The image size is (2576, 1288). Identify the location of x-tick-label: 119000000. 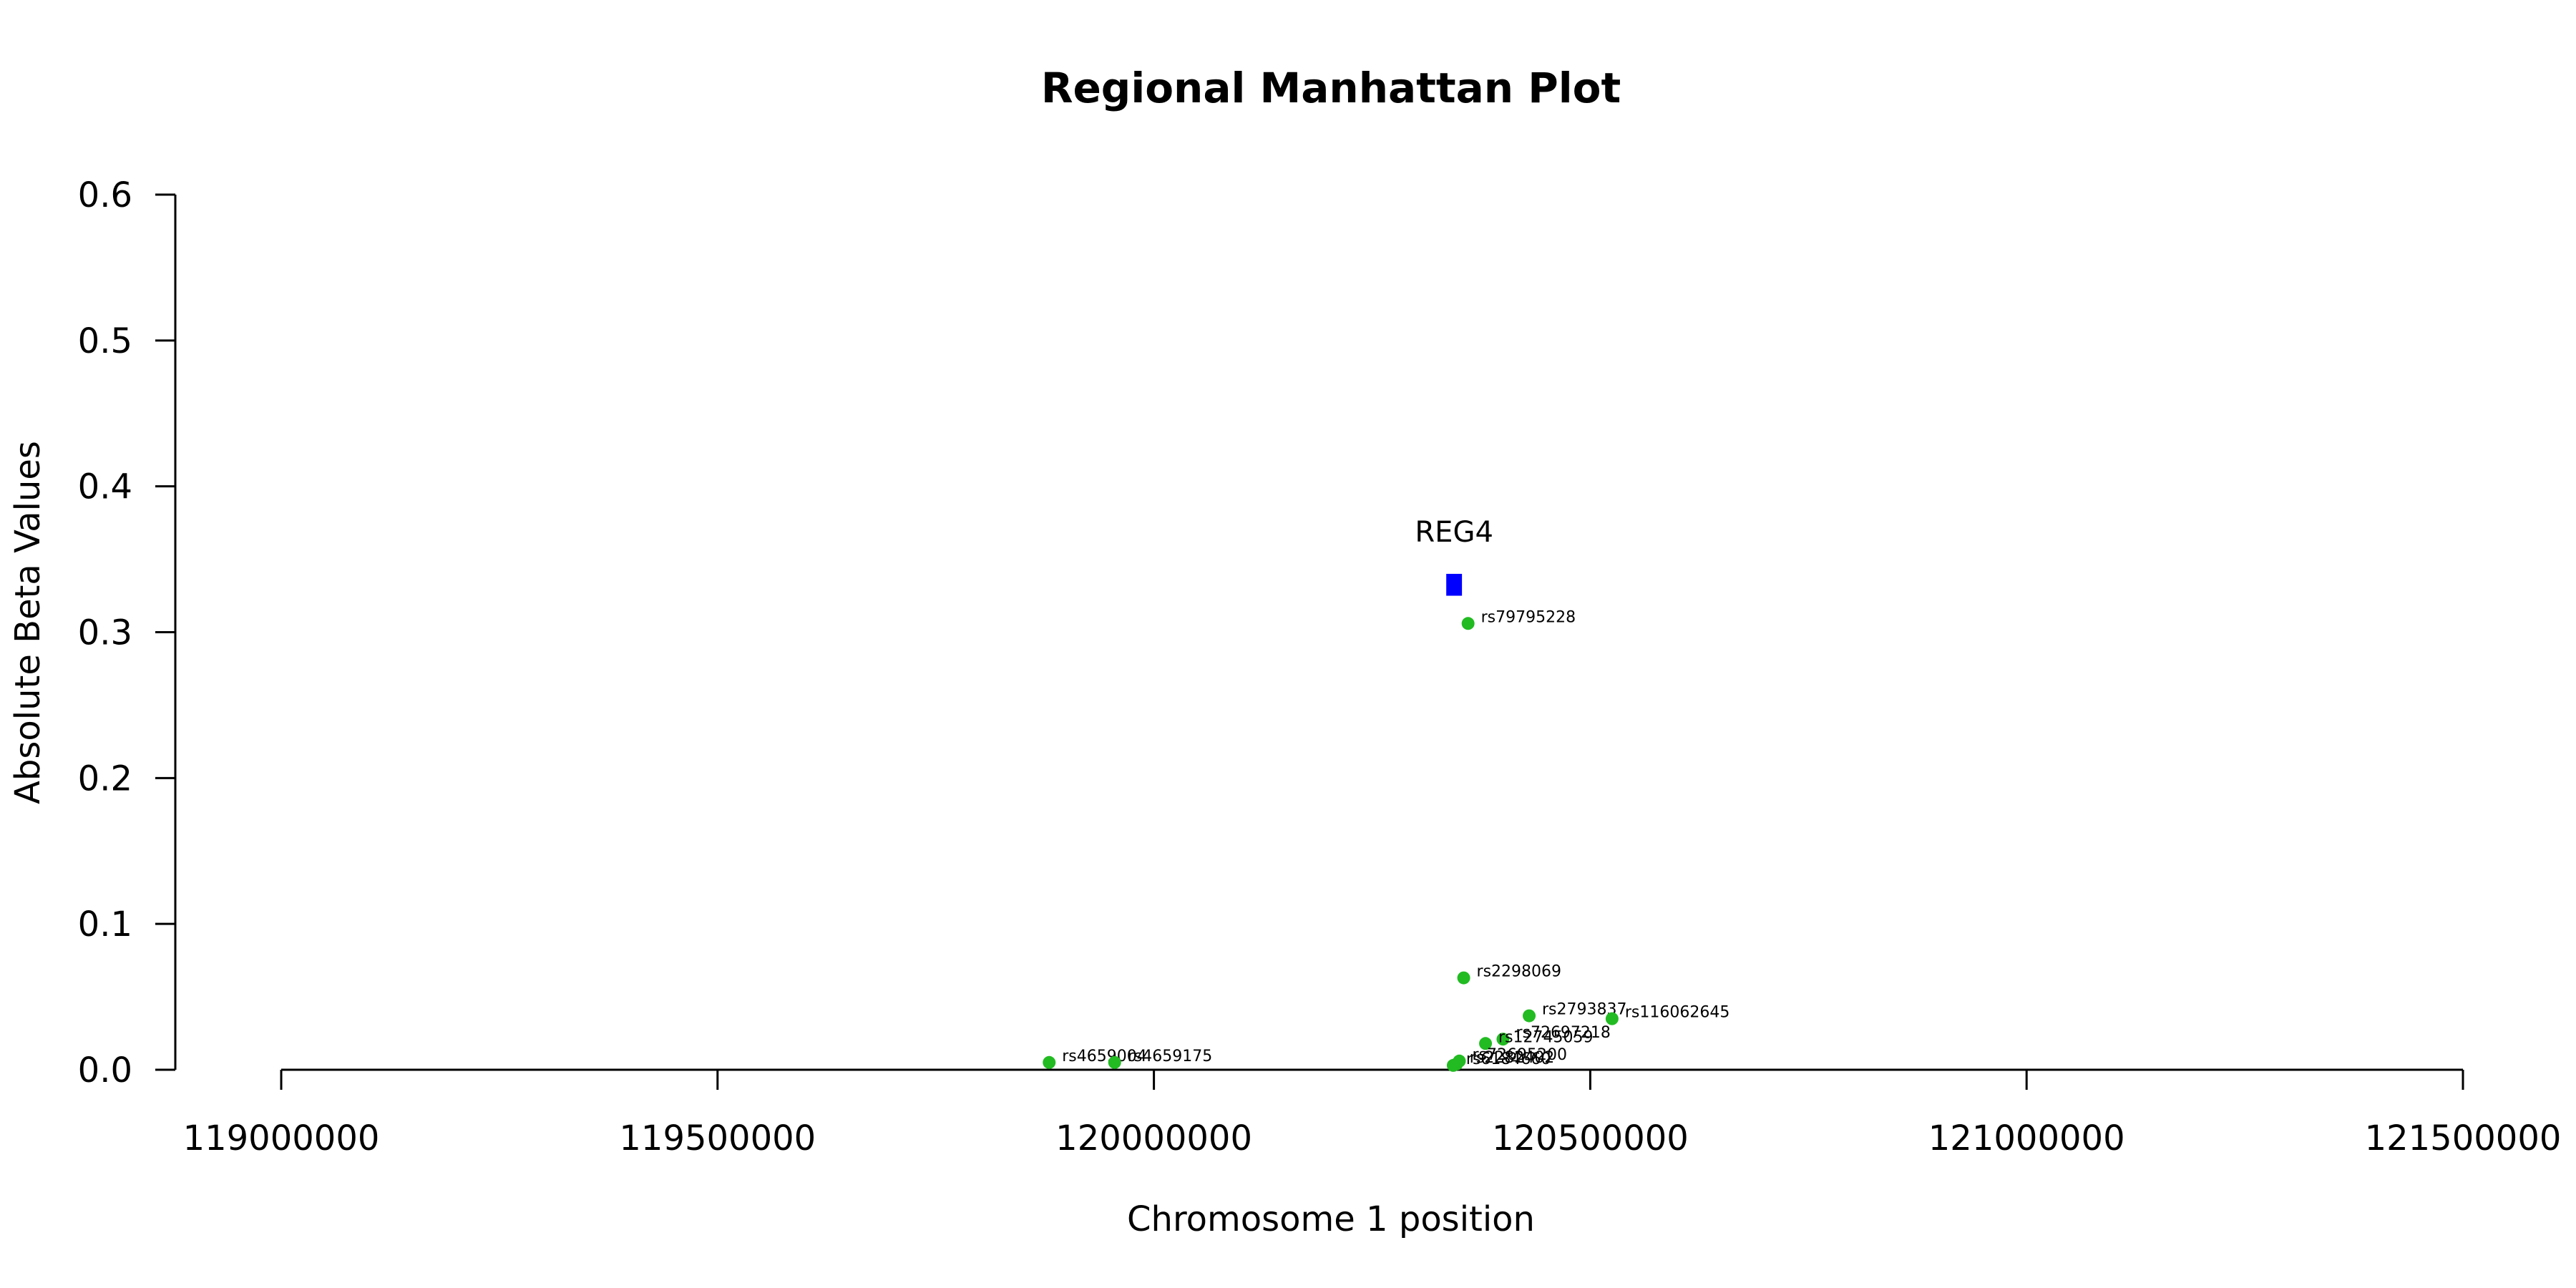
(281, 1138).